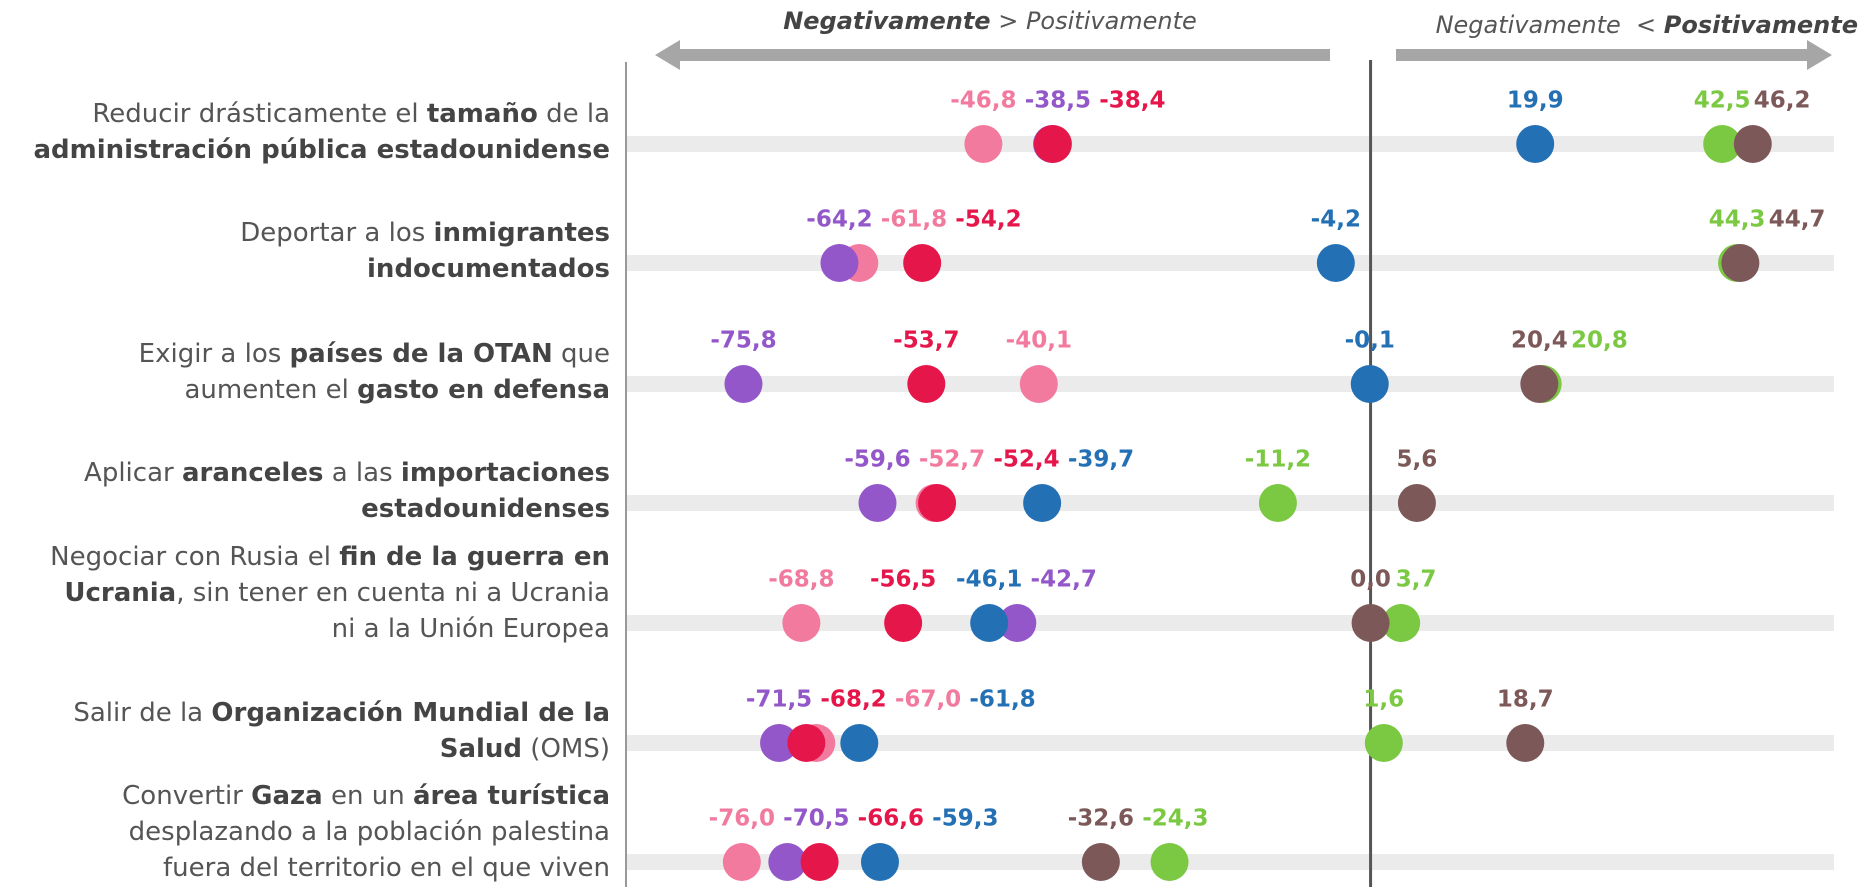 The width and height of the screenshot is (1865, 887). Describe the element at coordinates (1819, 55) in the screenshot. I see `arrow-right-head` at that location.